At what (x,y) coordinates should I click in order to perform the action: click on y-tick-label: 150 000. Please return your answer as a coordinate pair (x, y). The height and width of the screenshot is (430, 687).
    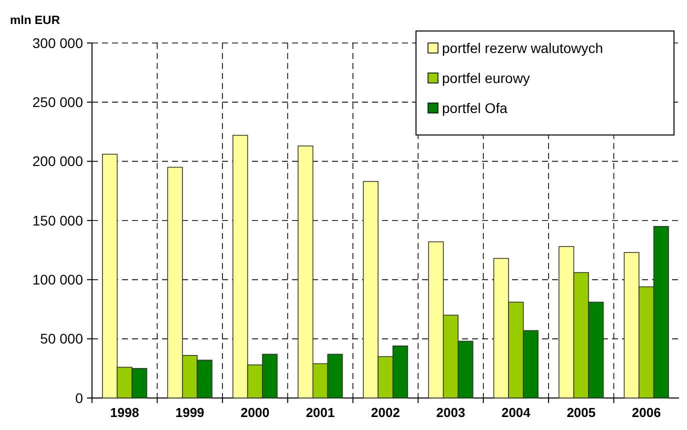
    Looking at the image, I should click on (58, 220).